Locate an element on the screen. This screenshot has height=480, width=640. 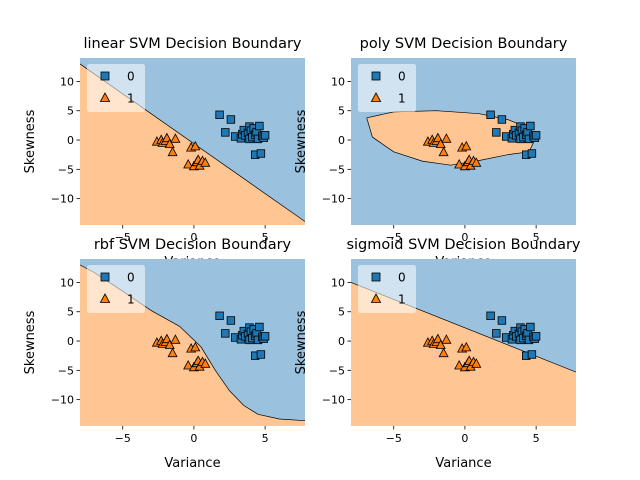
subplot-title: sigmoid SVM Decision Boundary is located at coordinates (463, 245).